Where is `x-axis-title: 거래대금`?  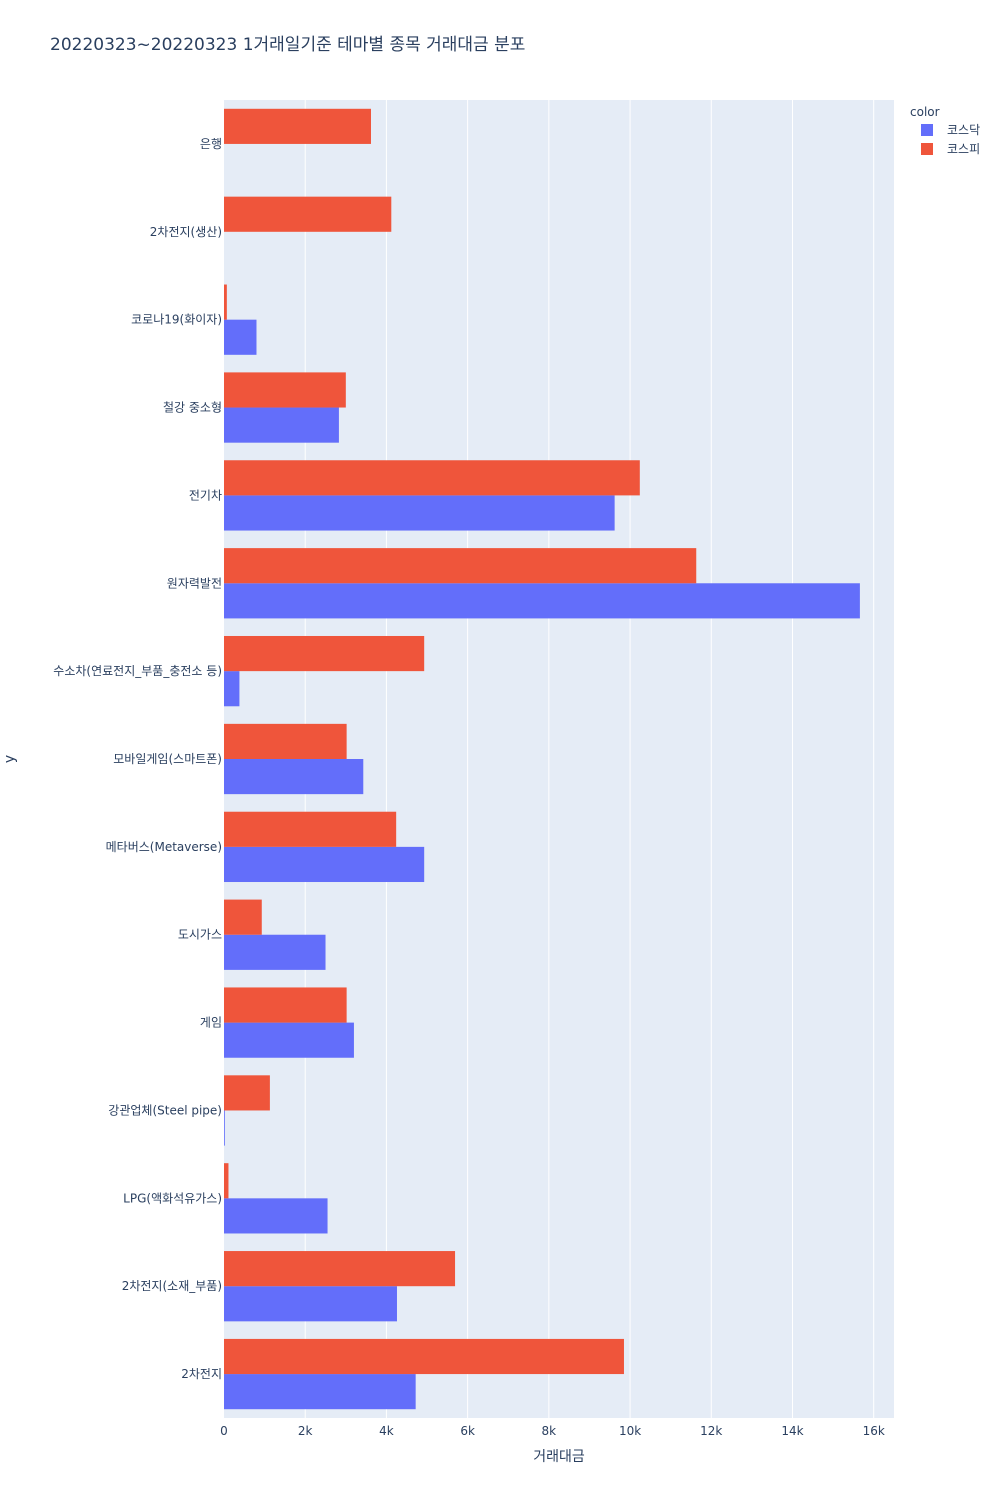
x-axis-title: 거래대금 is located at coordinates (559, 1457).